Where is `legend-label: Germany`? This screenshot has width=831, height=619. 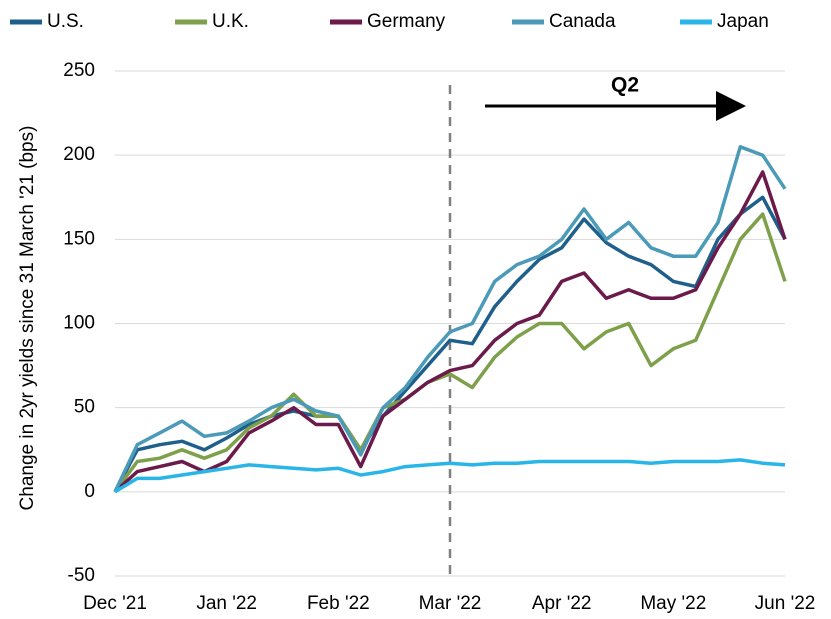
legend-label: Germany is located at coordinates (406, 21).